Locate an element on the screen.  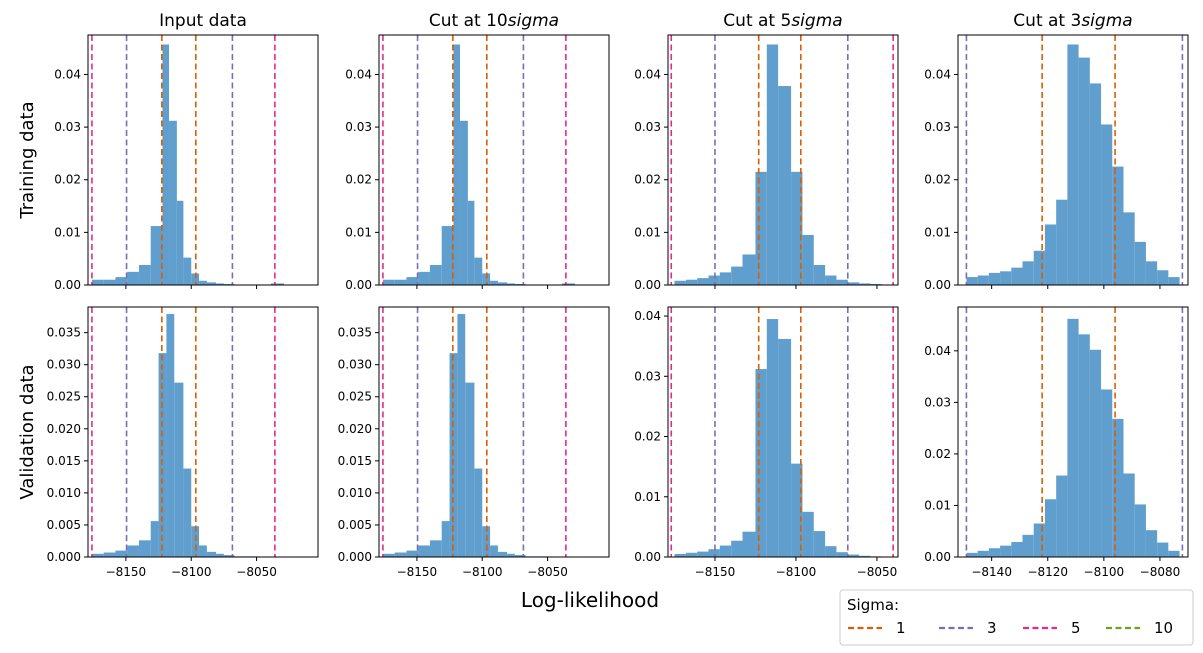
y-tick-label: 0.035 is located at coordinates (355, 333).